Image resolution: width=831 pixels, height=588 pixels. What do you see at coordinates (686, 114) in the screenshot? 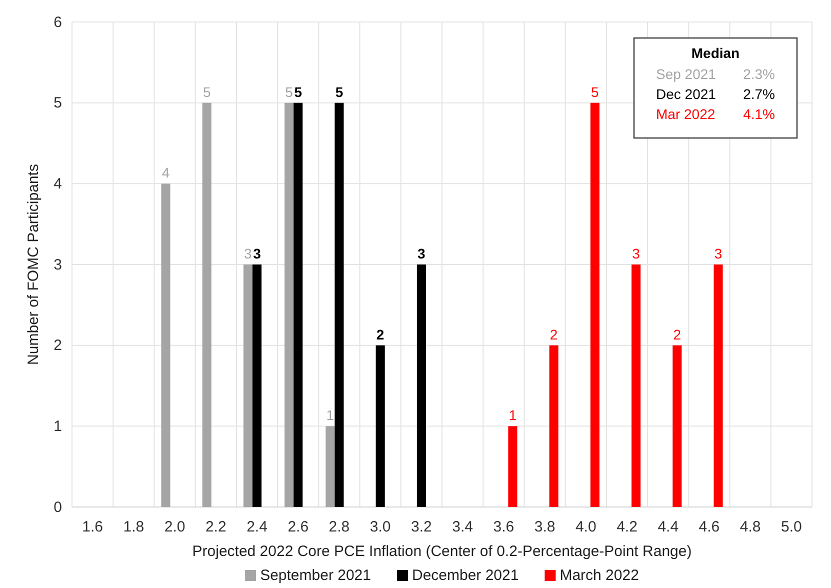
I see `annotation: Mar 2022` at bounding box center [686, 114].